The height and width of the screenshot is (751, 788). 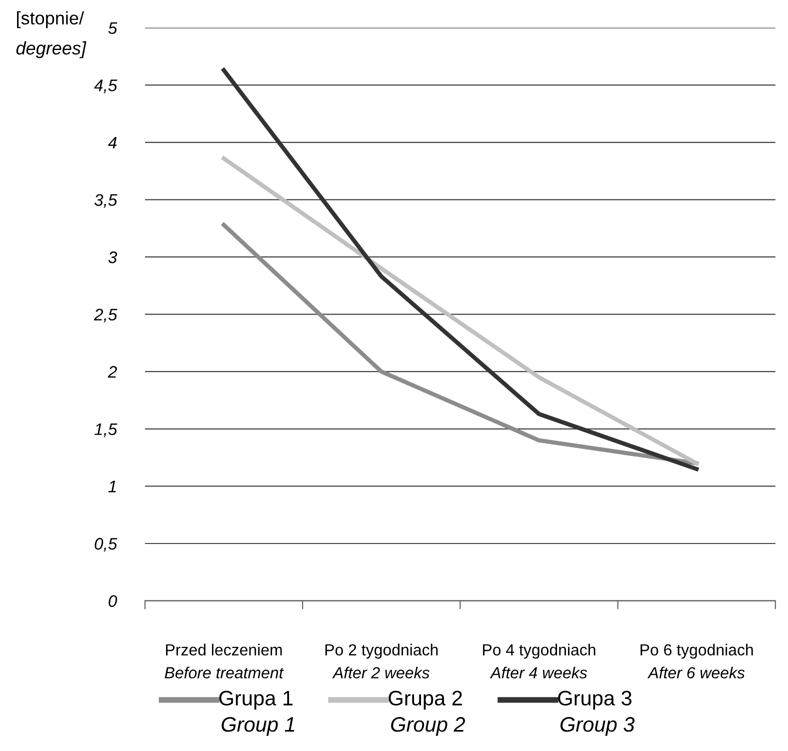 What do you see at coordinates (113, 28) in the screenshot?
I see `y-tick-label: 5` at bounding box center [113, 28].